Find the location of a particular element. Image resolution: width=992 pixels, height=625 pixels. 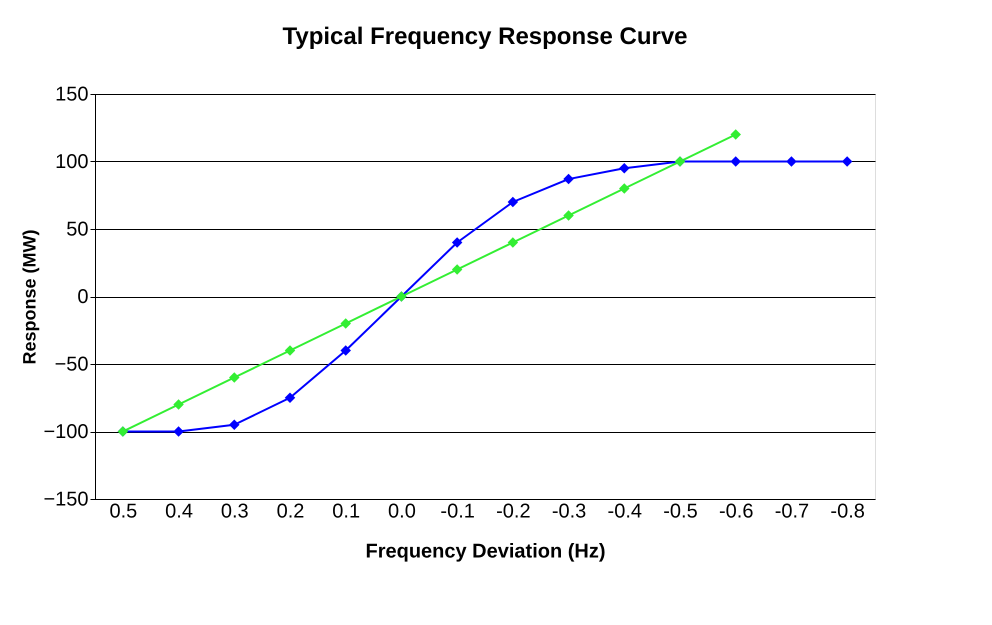

y-tick-label: −100 is located at coordinates (65, 432).